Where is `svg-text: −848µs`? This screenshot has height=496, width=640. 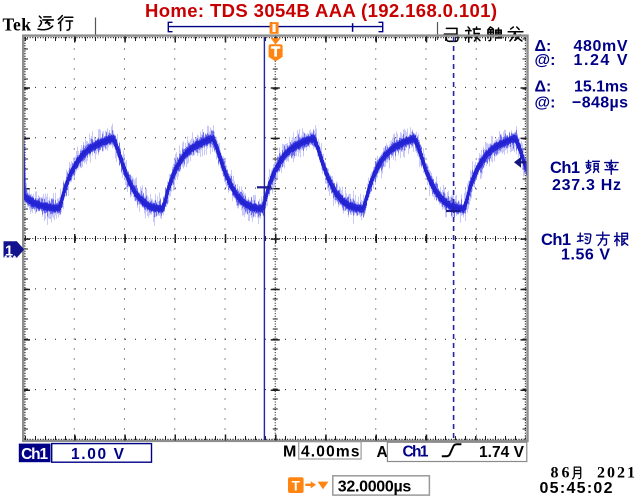 svg-text: −848µs is located at coordinates (600, 103).